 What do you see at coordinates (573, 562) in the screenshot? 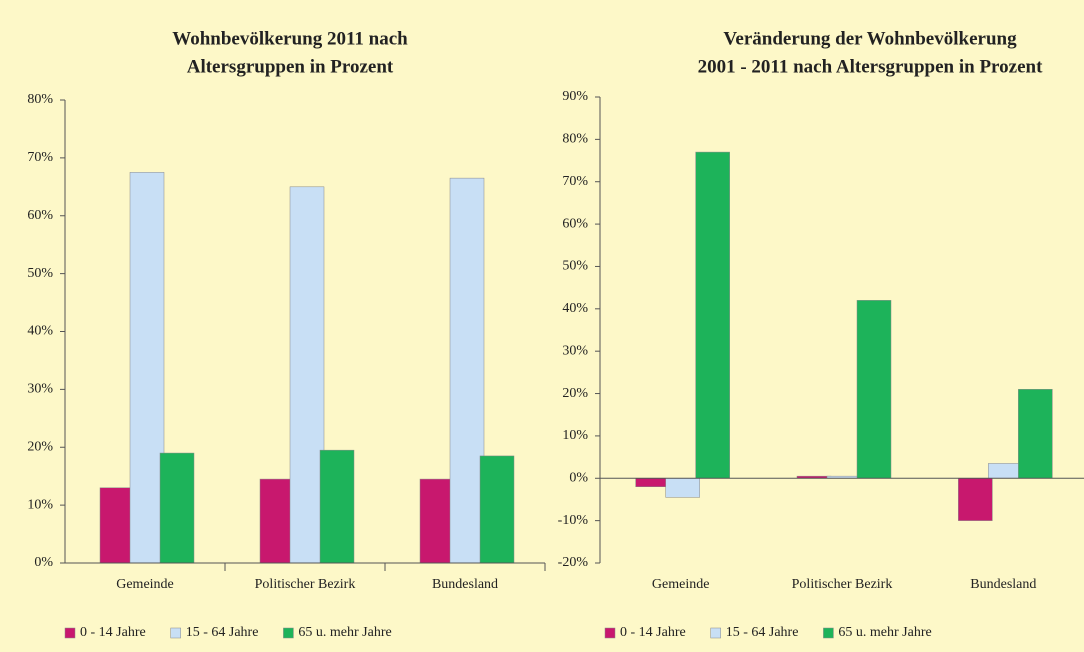
I see `y-tick-label: -20%` at bounding box center [573, 562].